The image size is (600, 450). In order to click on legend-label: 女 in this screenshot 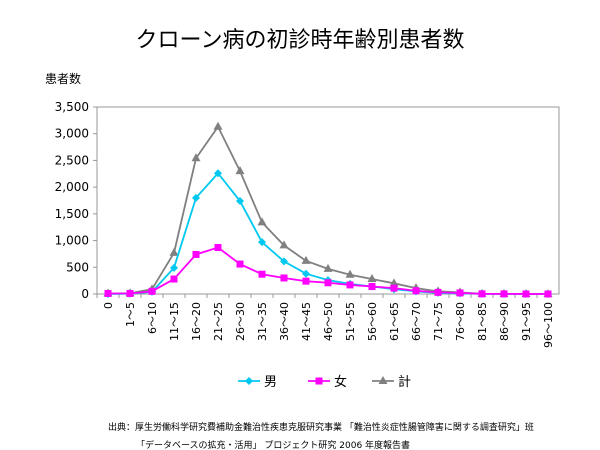, I will do `click(340, 382)`.